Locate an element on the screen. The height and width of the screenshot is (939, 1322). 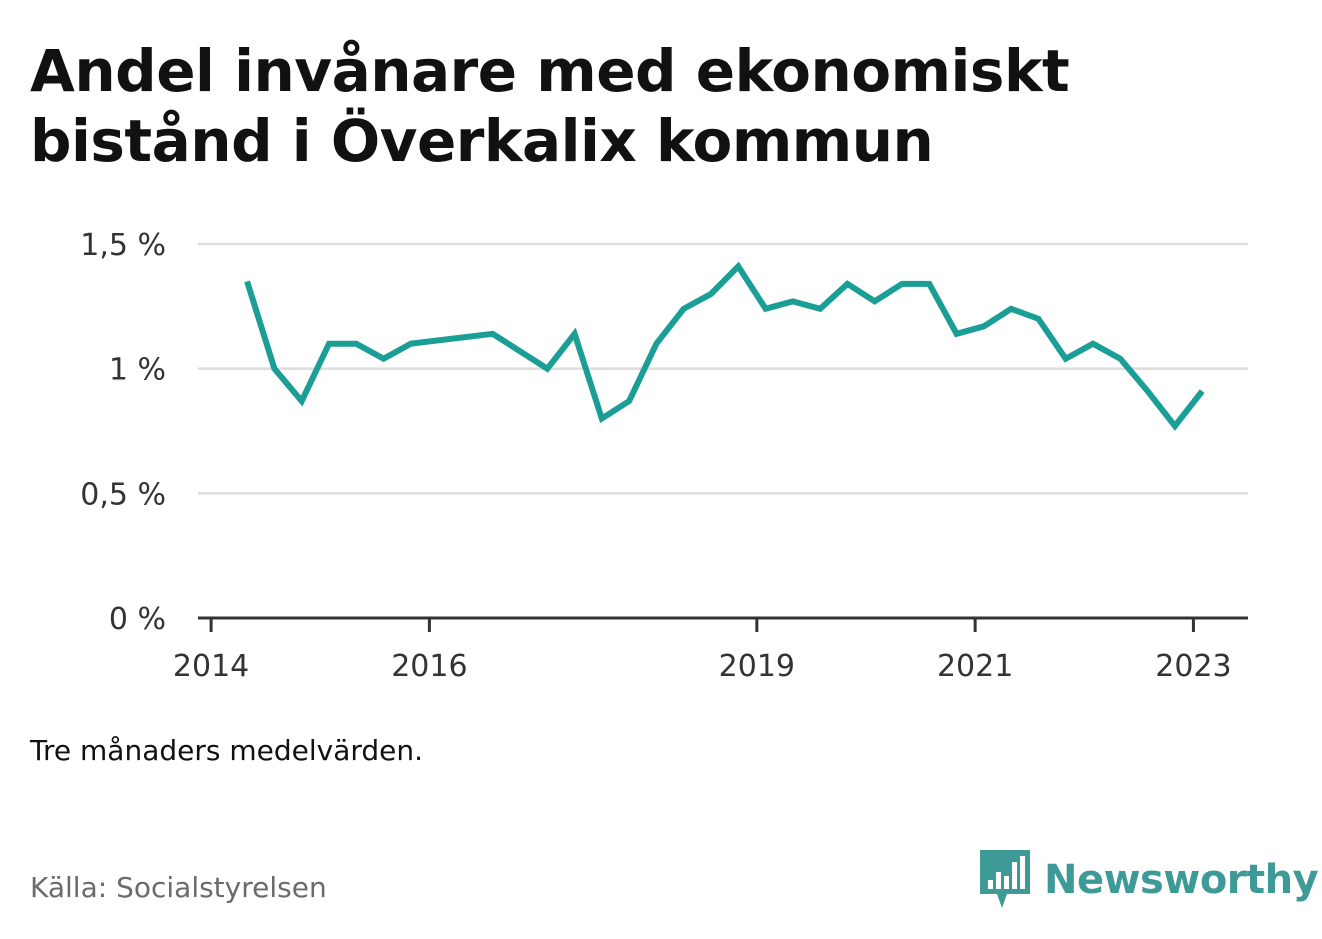
x-axis is located at coordinates (723, 624).